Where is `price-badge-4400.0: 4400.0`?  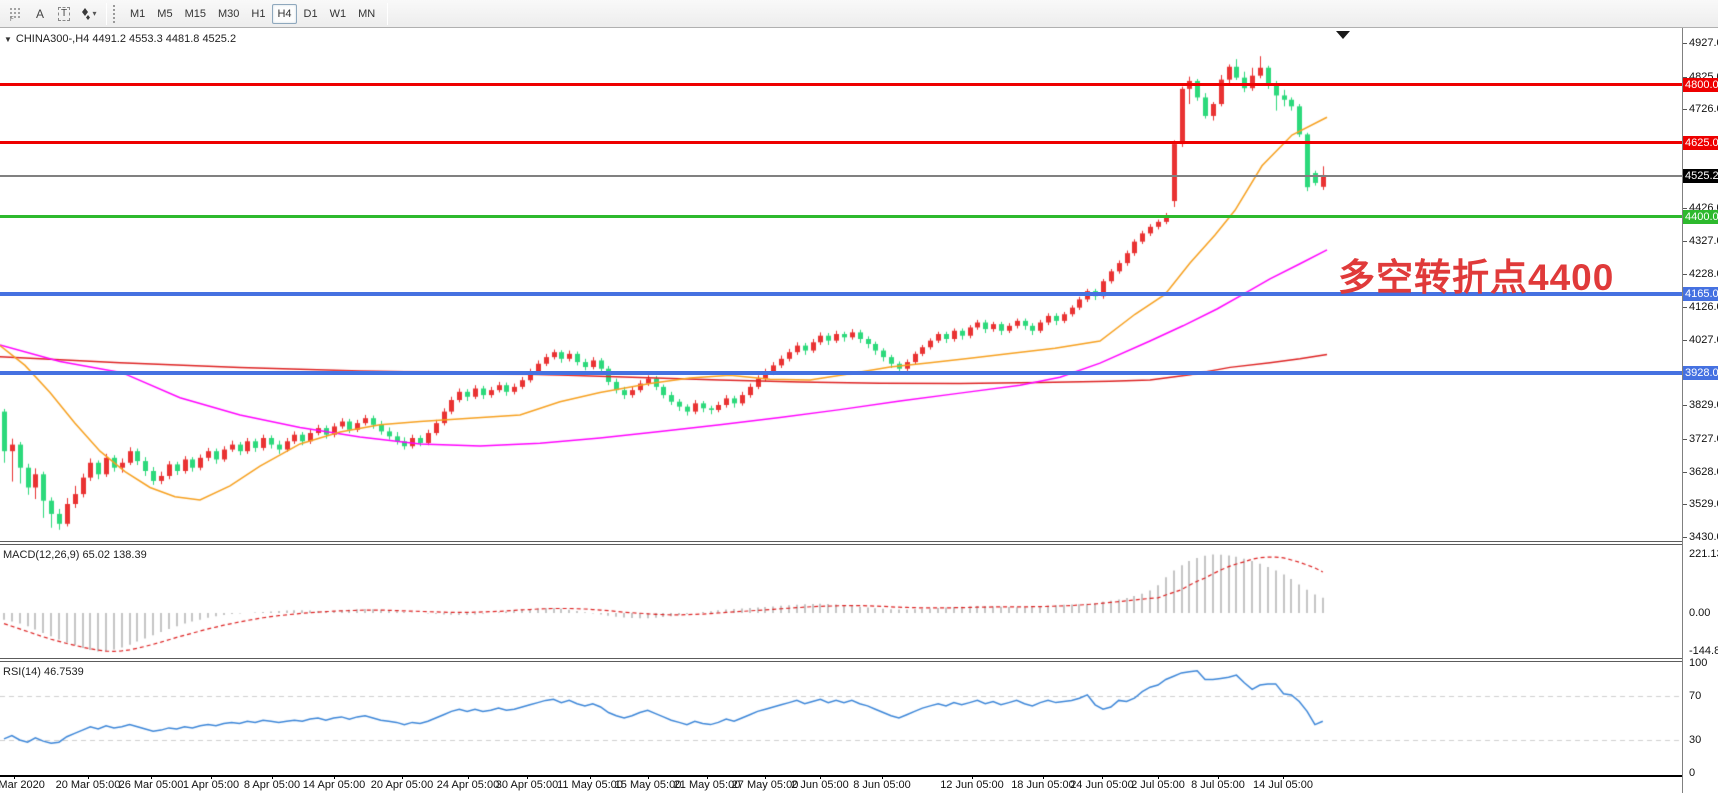
price-badge-4400.0: 4400.0 is located at coordinates (1700, 216).